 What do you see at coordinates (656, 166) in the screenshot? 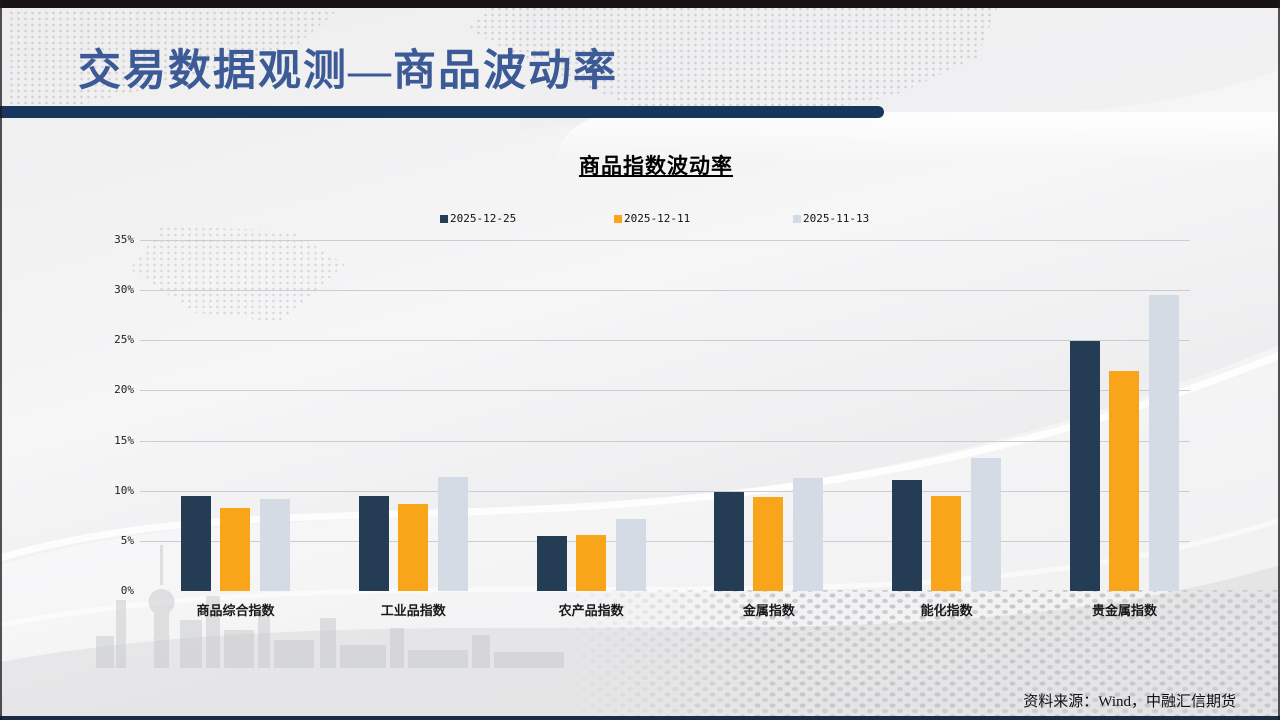
I see `chart-title: 商品指数波动率` at bounding box center [656, 166].